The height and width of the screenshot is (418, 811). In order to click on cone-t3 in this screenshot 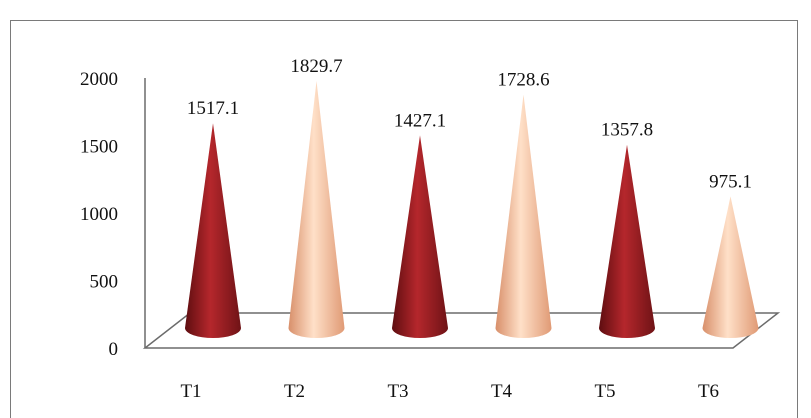, I will do `click(420, 236)`.